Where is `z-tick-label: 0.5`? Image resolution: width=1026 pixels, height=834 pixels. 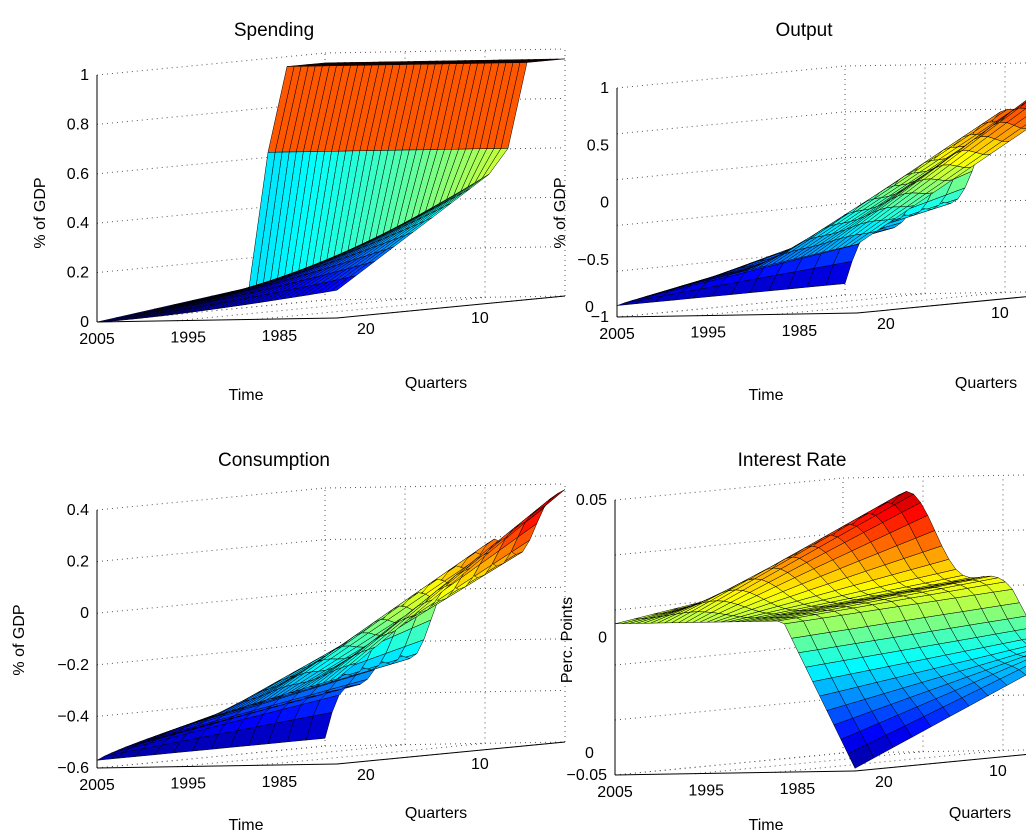
z-tick-label: 0.5 is located at coordinates (598, 145).